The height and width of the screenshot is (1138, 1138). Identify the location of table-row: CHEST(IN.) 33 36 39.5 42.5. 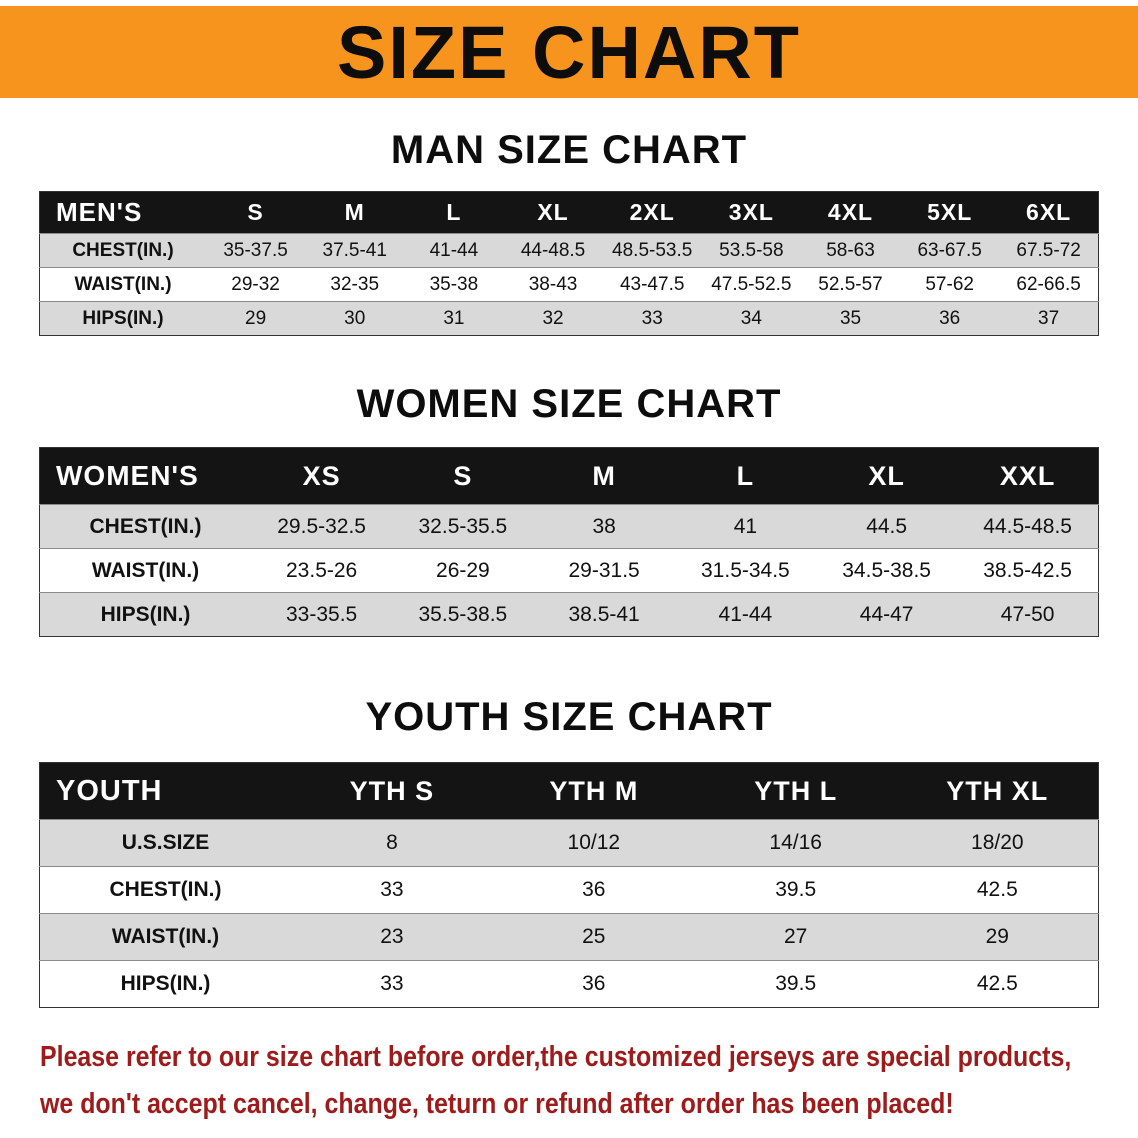
(569, 890).